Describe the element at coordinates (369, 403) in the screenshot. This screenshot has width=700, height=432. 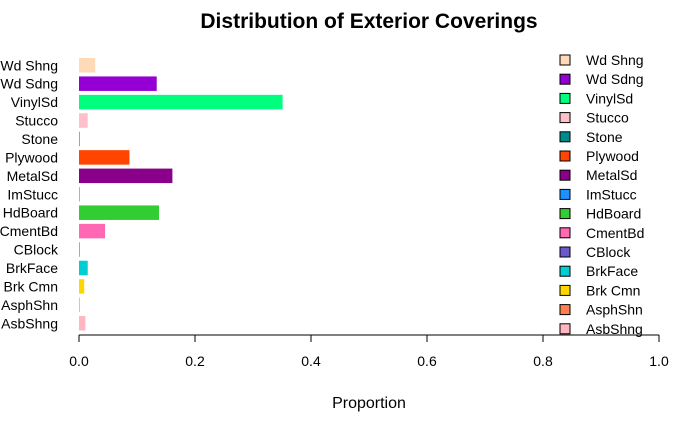
I see `x-axis-title: Proportion` at that location.